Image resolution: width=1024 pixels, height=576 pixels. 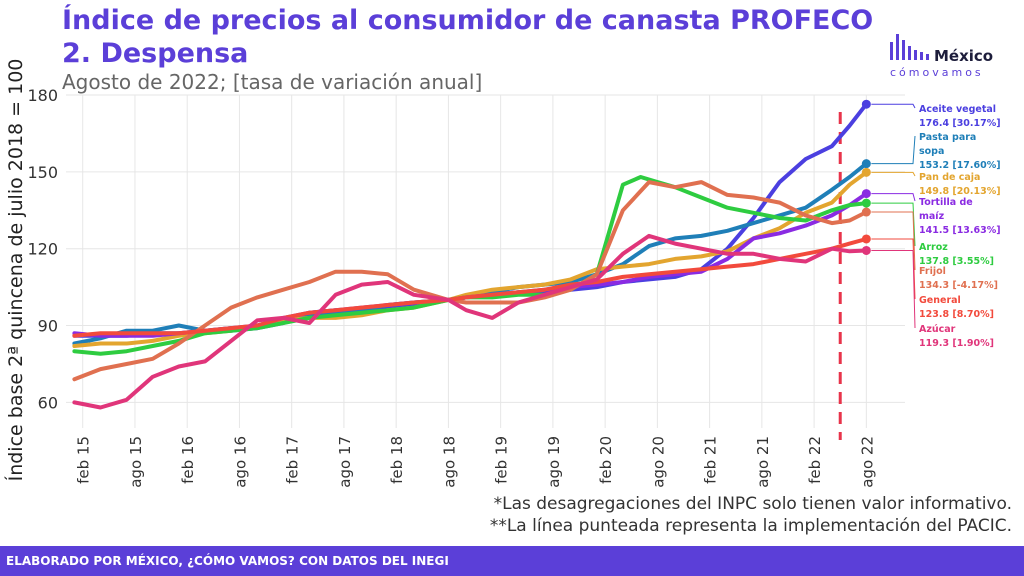 What do you see at coordinates (763, 462) in the screenshot?
I see `x-tick-label: ago 21` at bounding box center [763, 462].